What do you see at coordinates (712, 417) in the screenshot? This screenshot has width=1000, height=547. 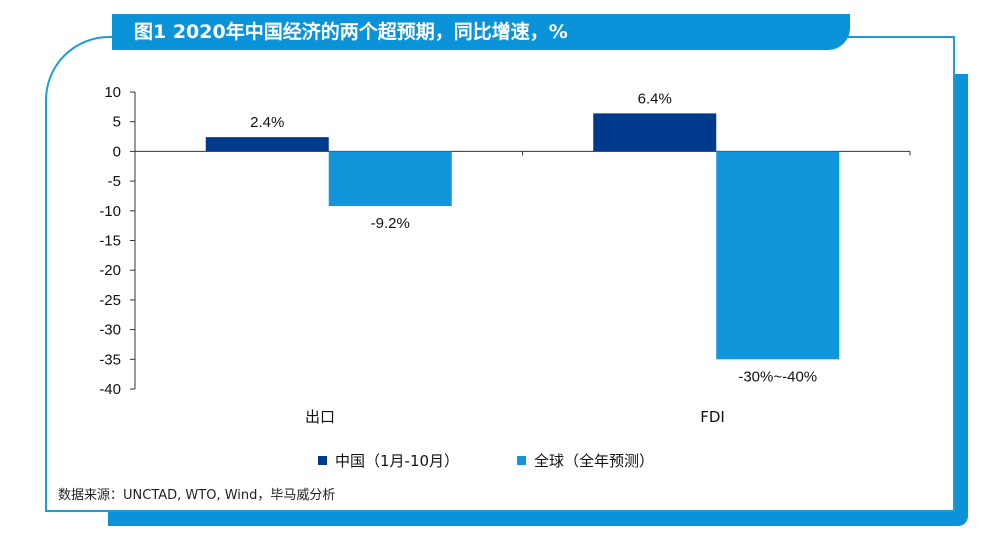 I see `category-label: FDI` at bounding box center [712, 417].